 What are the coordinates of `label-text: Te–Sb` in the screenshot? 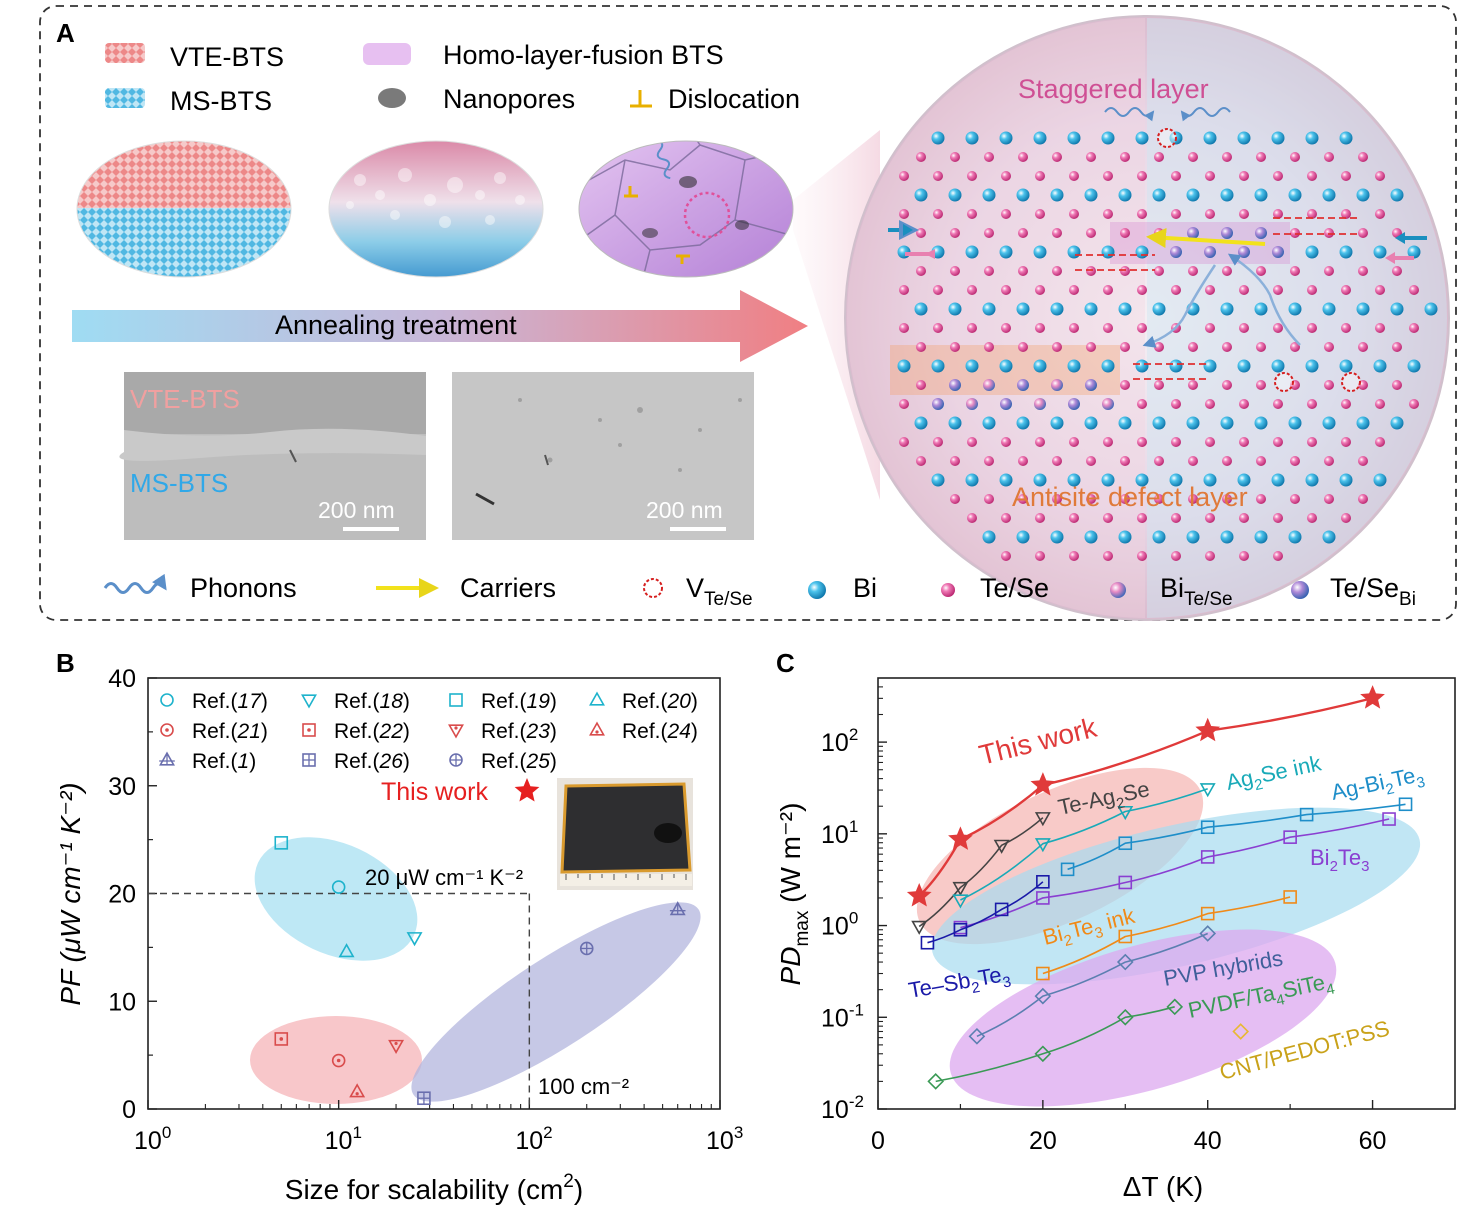 It's located at (940, 984).